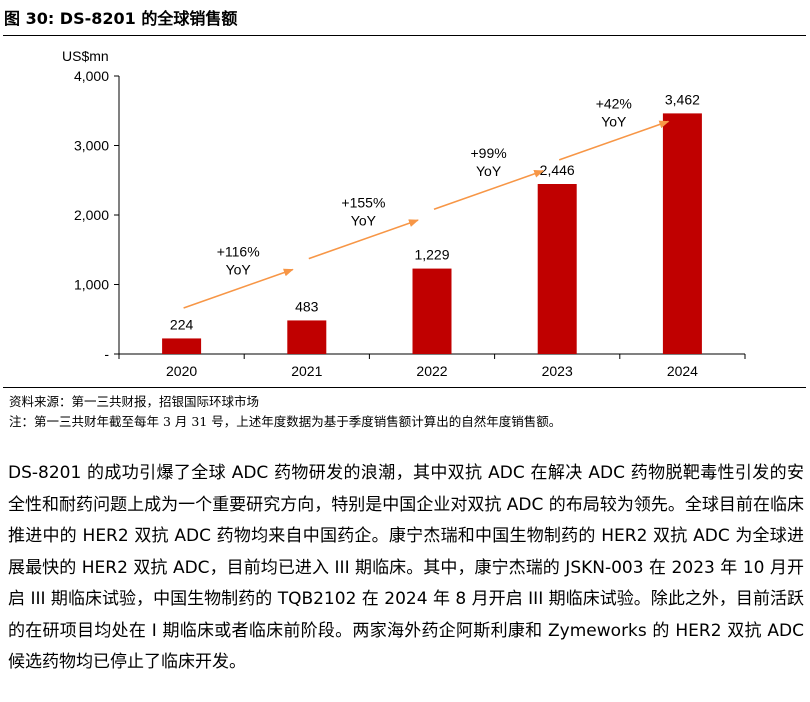 Image resolution: width=810 pixels, height=702 pixels. Describe the element at coordinates (306, 371) in the screenshot. I see `x-axis-tick-label: 2021` at that location.